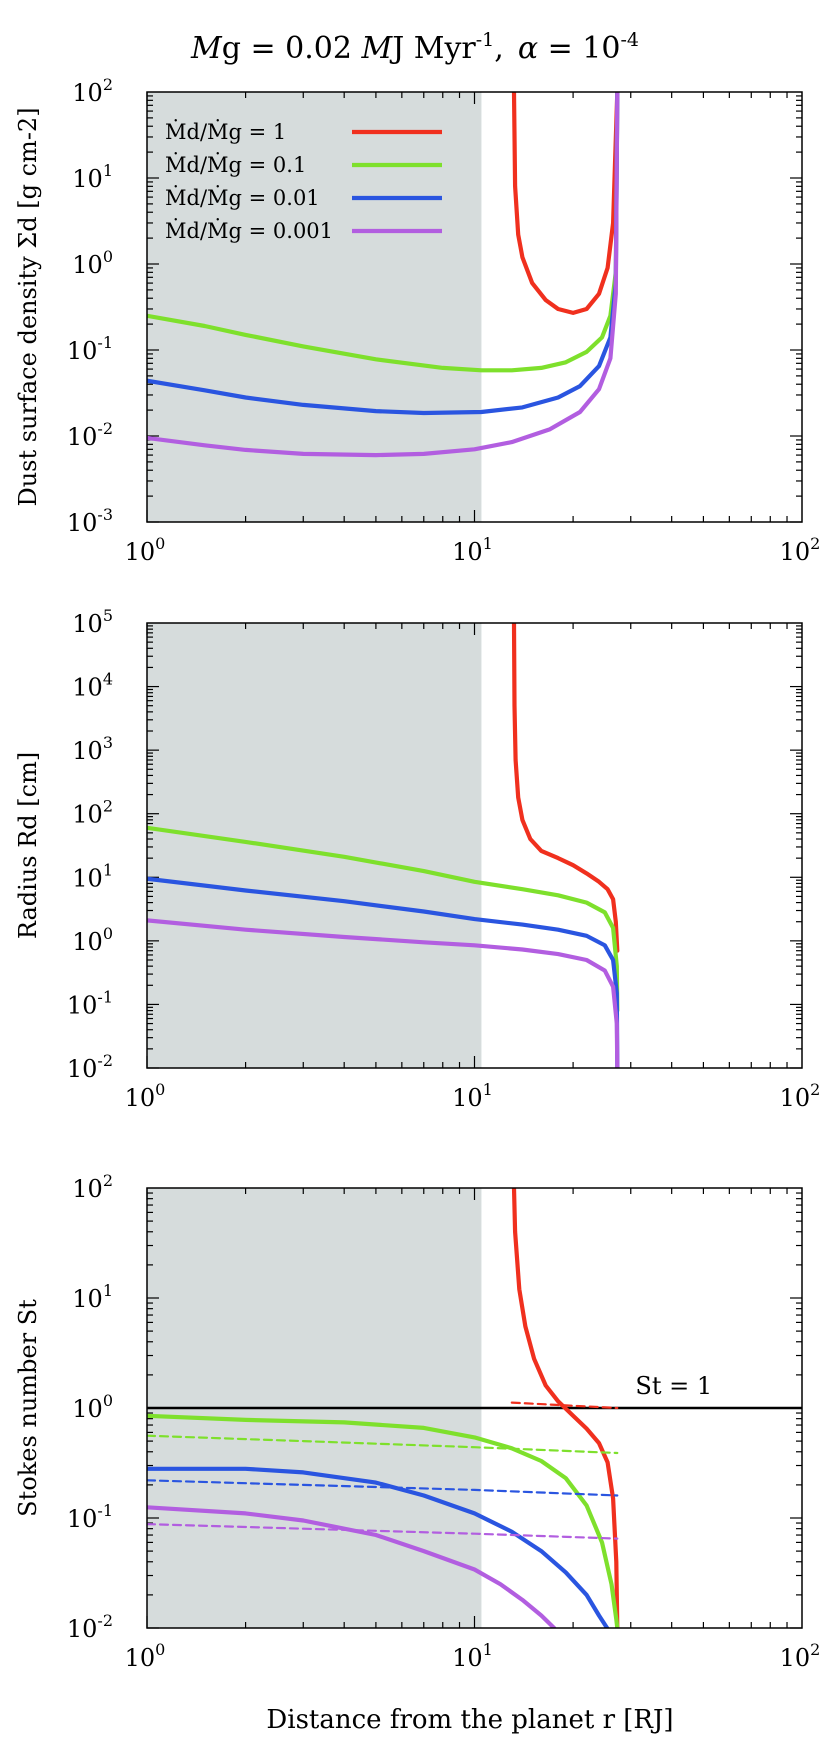 Image resolution: width=830 pixels, height=1737 pixels. I want to click on series-line--d-g-1-dashed-, so click(564, 1405).